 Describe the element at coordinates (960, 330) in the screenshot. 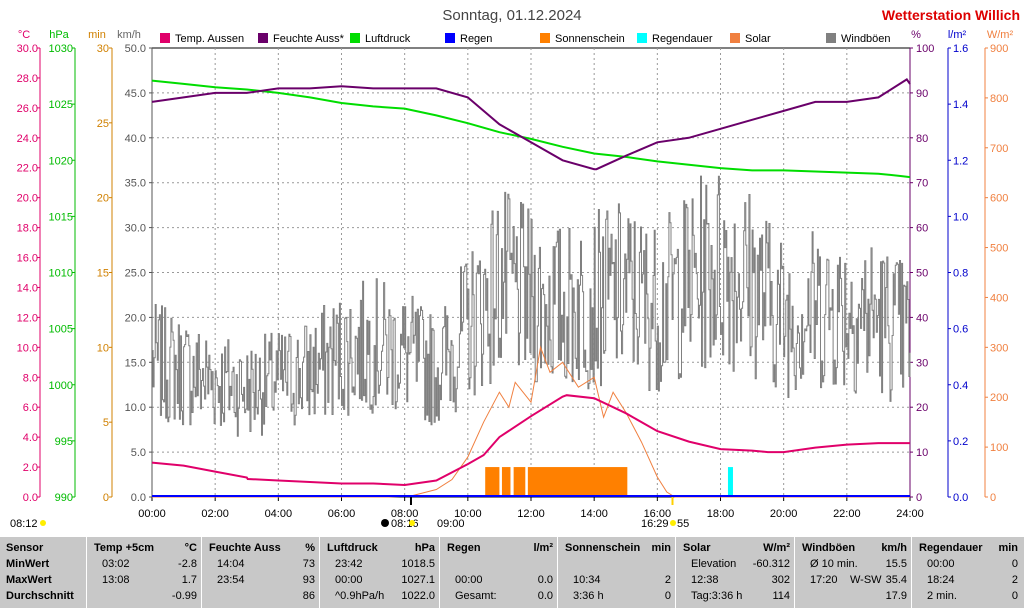

I see `rain-tick-label: 0.6` at that location.